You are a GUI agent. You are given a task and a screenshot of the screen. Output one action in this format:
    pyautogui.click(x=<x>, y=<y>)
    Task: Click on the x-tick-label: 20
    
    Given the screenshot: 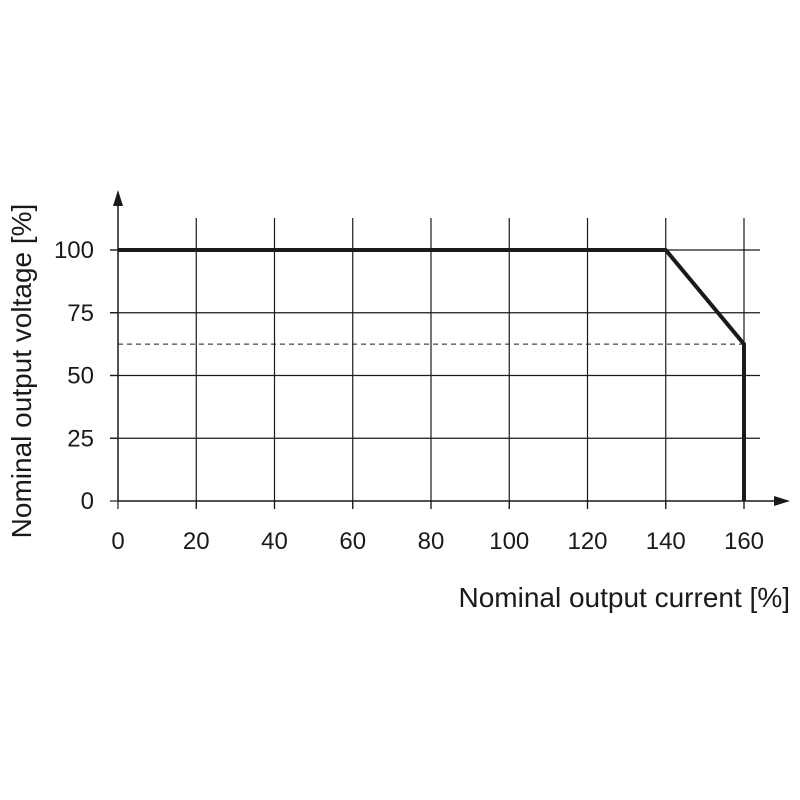 What is the action you would take?
    pyautogui.click(x=196, y=541)
    